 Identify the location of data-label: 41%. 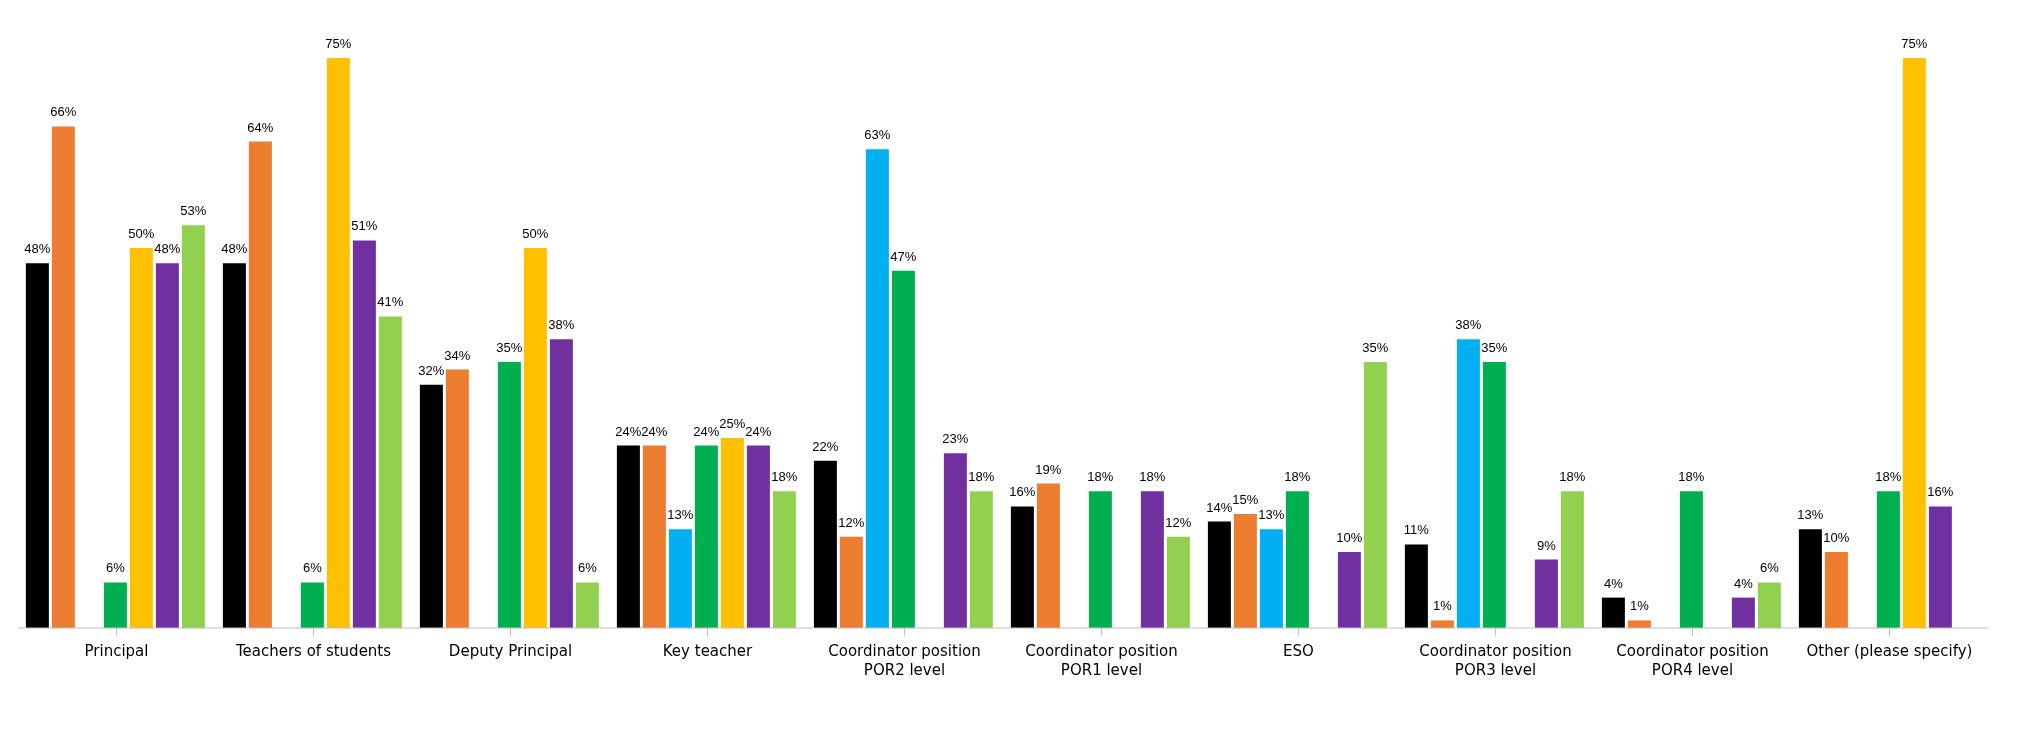
(390, 302).